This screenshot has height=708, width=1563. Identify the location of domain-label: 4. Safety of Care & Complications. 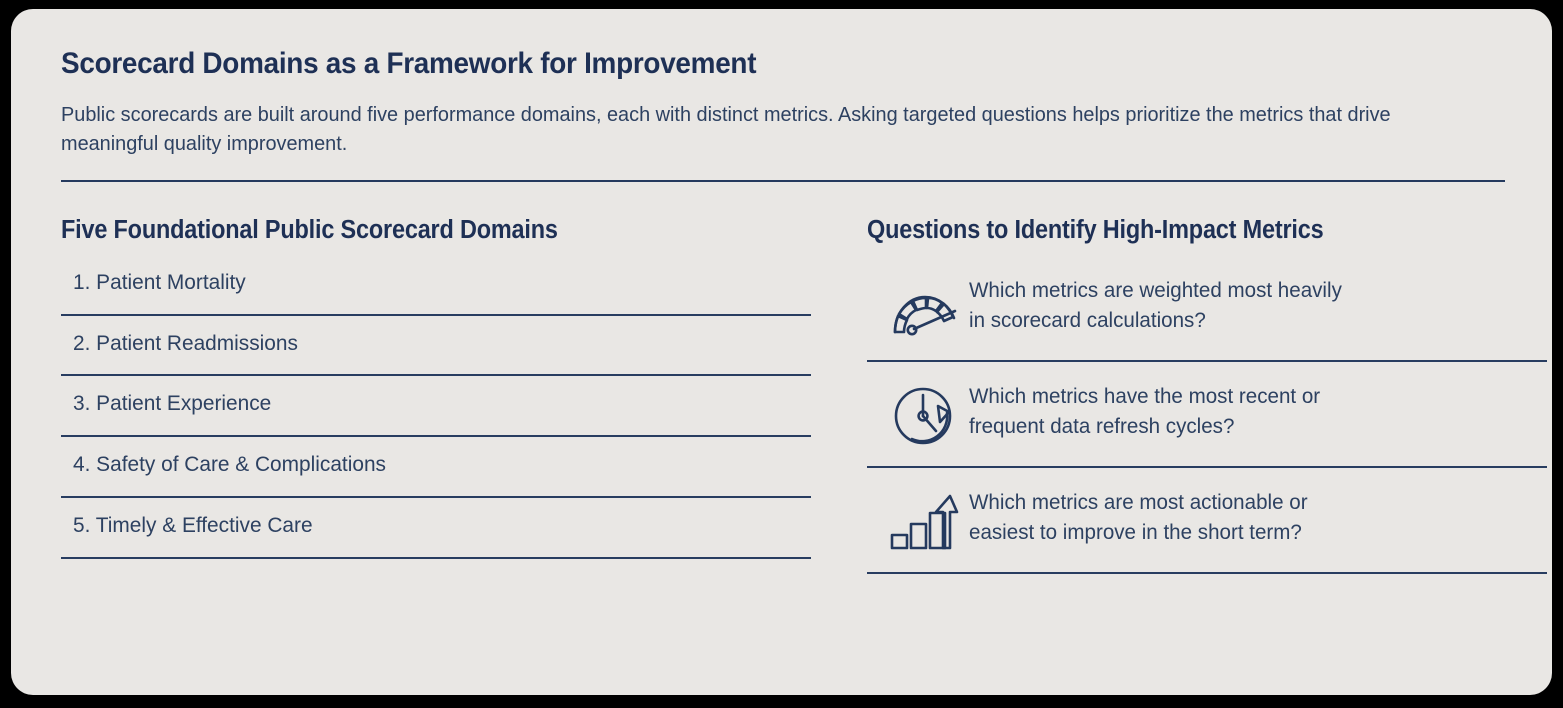
(229, 464).